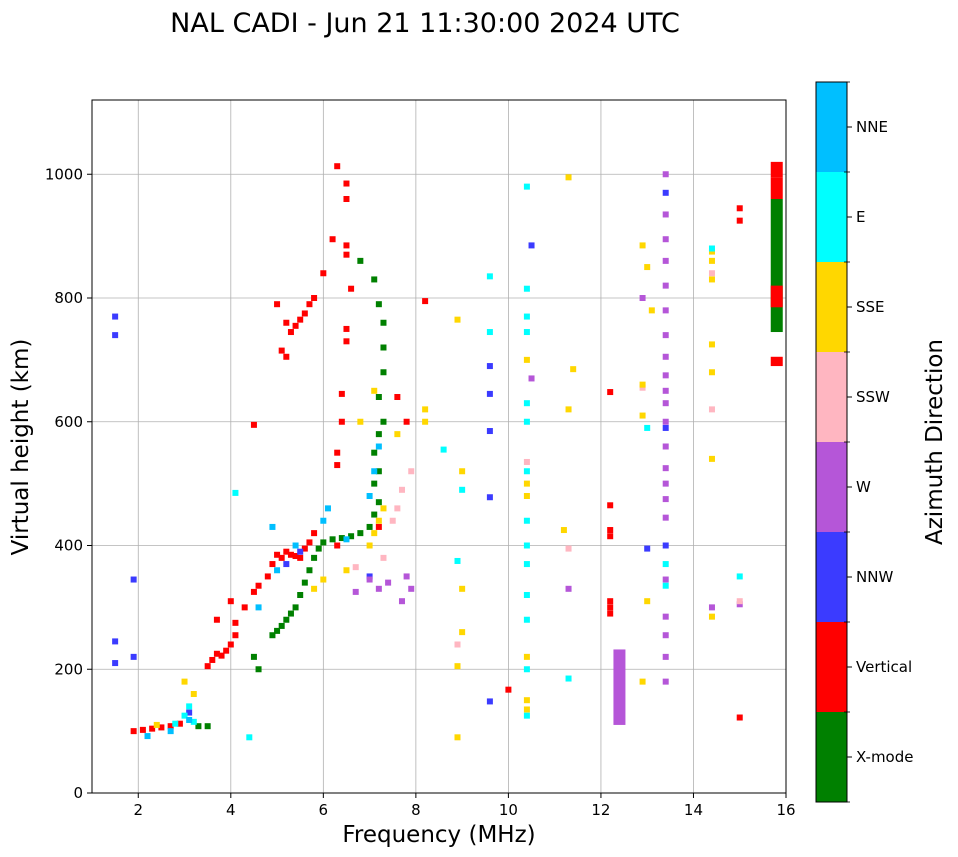  Describe the element at coordinates (884, 757) in the screenshot. I see `colorbar-tick-label: X-mode` at that location.